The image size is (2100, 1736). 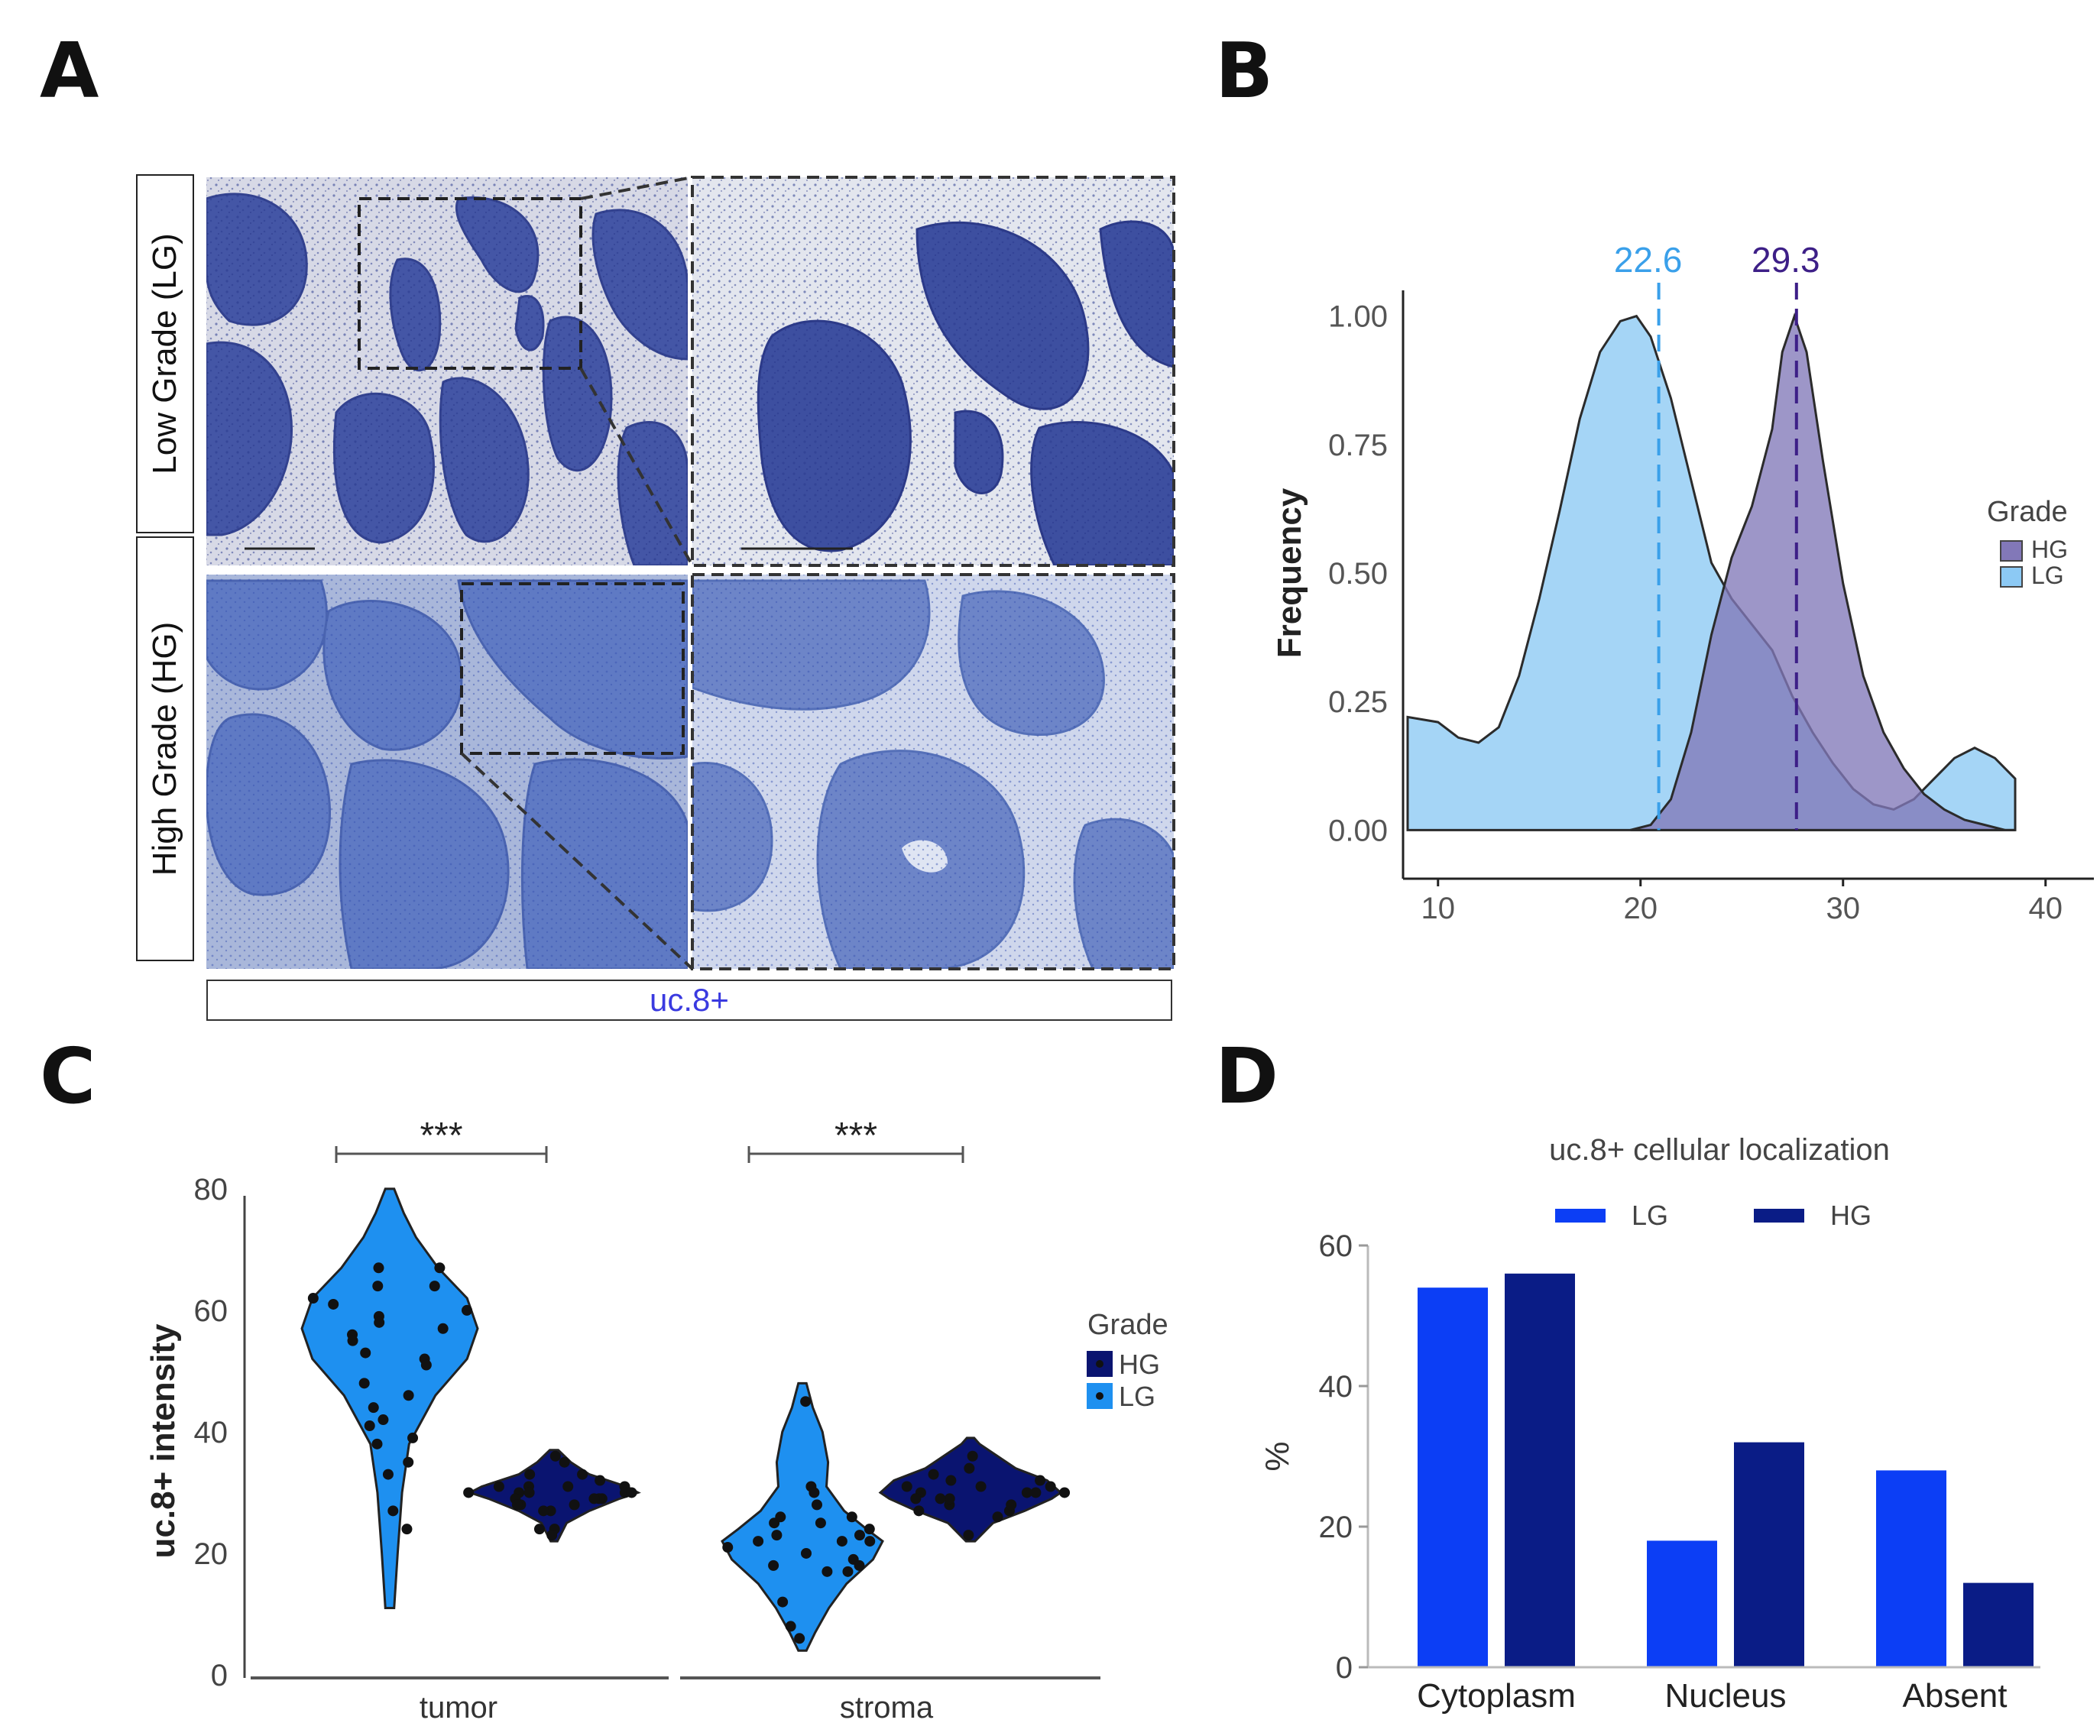 What do you see at coordinates (1438, 908) in the screenshot?
I see `x-tick-label: 10` at bounding box center [1438, 908].